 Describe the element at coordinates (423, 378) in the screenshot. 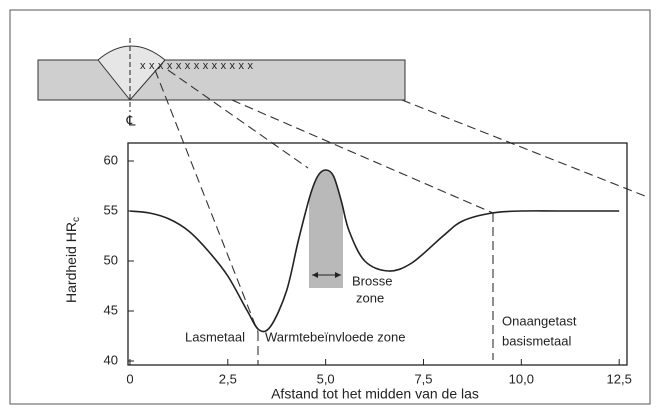

I see `x-tick-label: 7,5` at that location.